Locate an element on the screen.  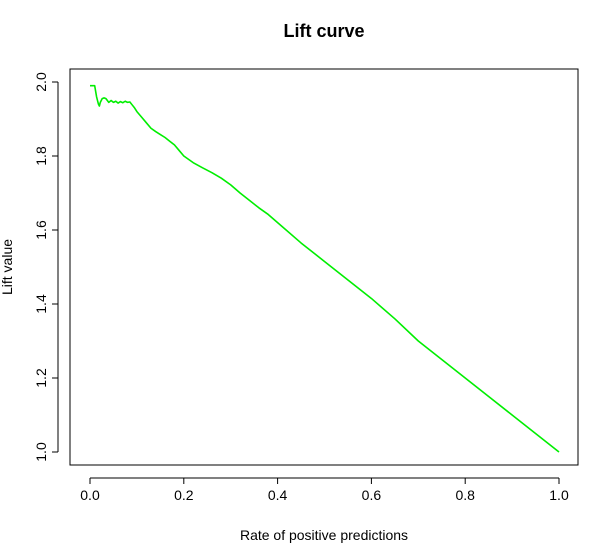
x-tick-label: 0.6 is located at coordinates (372, 495).